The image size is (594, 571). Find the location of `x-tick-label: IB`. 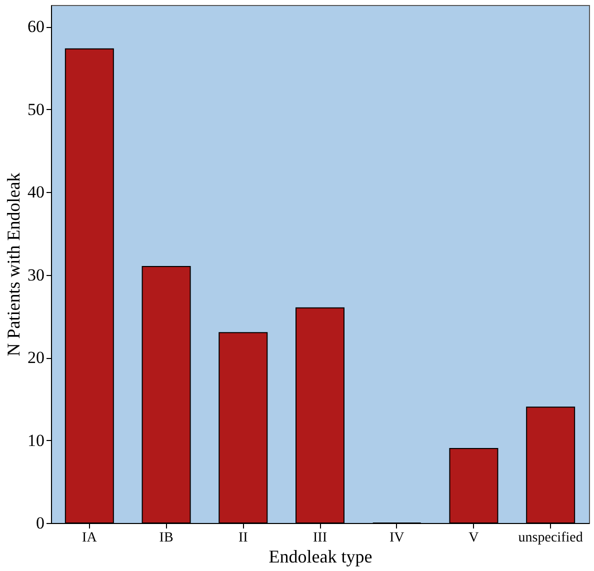

x-tick-label: IB is located at coordinates (166, 538).